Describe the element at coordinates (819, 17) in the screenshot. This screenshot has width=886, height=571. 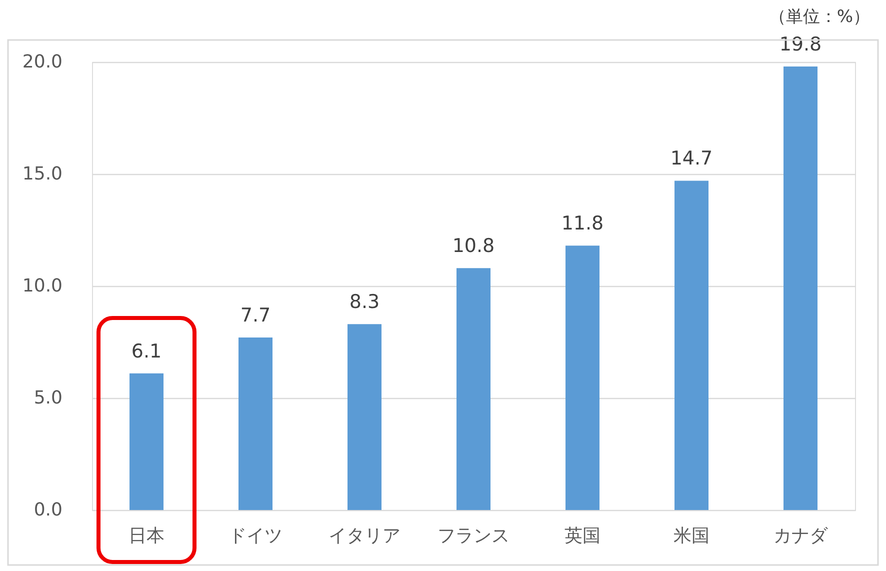
I see `text: （単位：%）` at that location.